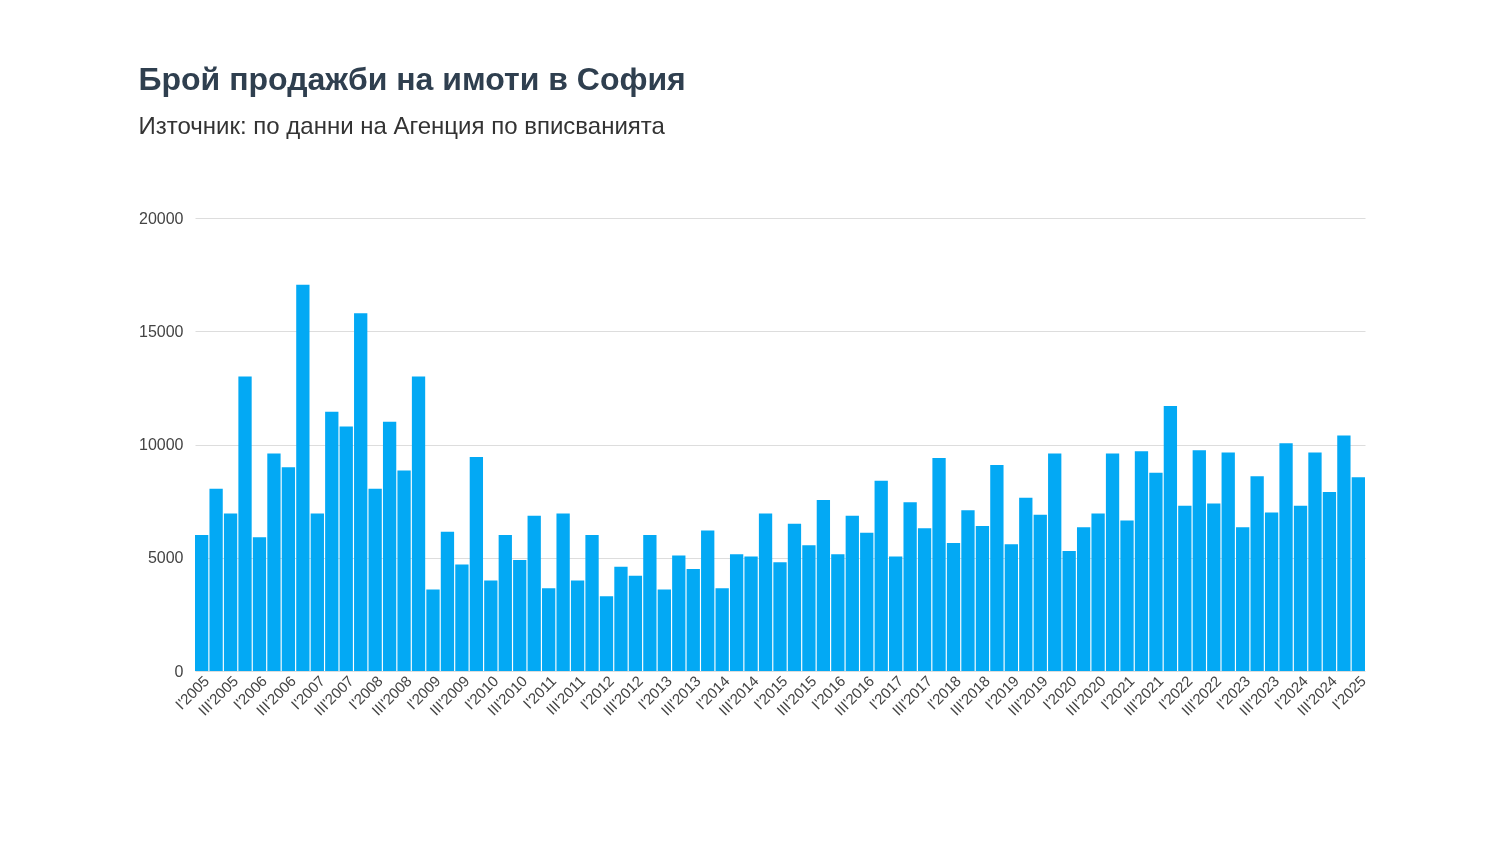 This screenshot has height=844, width=1500. What do you see at coordinates (161, 444) in the screenshot?
I see `y-tick-label: 10000` at bounding box center [161, 444].